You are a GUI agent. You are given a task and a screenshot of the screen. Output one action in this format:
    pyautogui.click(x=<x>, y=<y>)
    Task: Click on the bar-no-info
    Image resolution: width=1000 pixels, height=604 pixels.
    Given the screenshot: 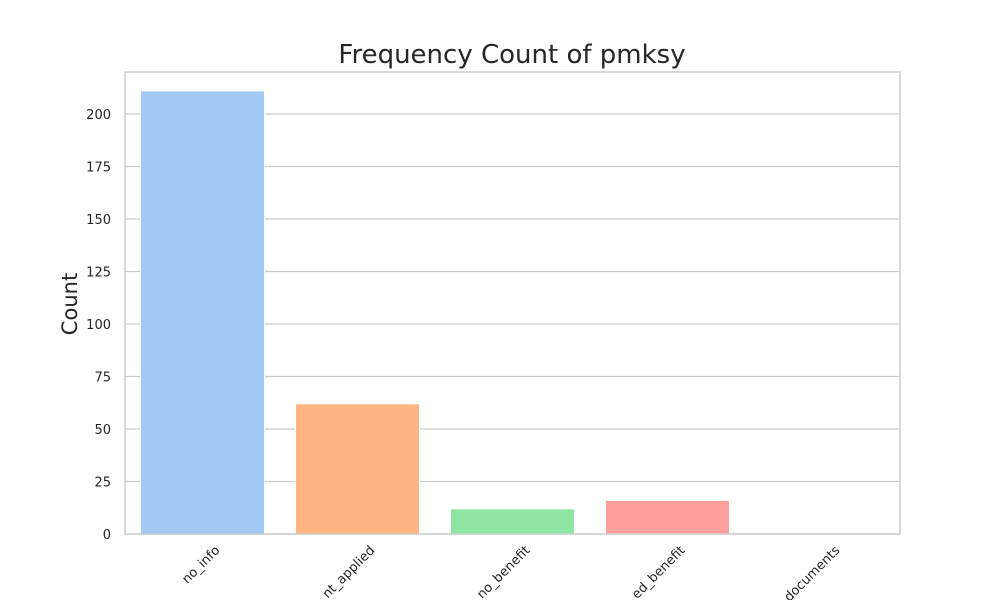 What is the action you would take?
    pyautogui.click(x=202, y=312)
    